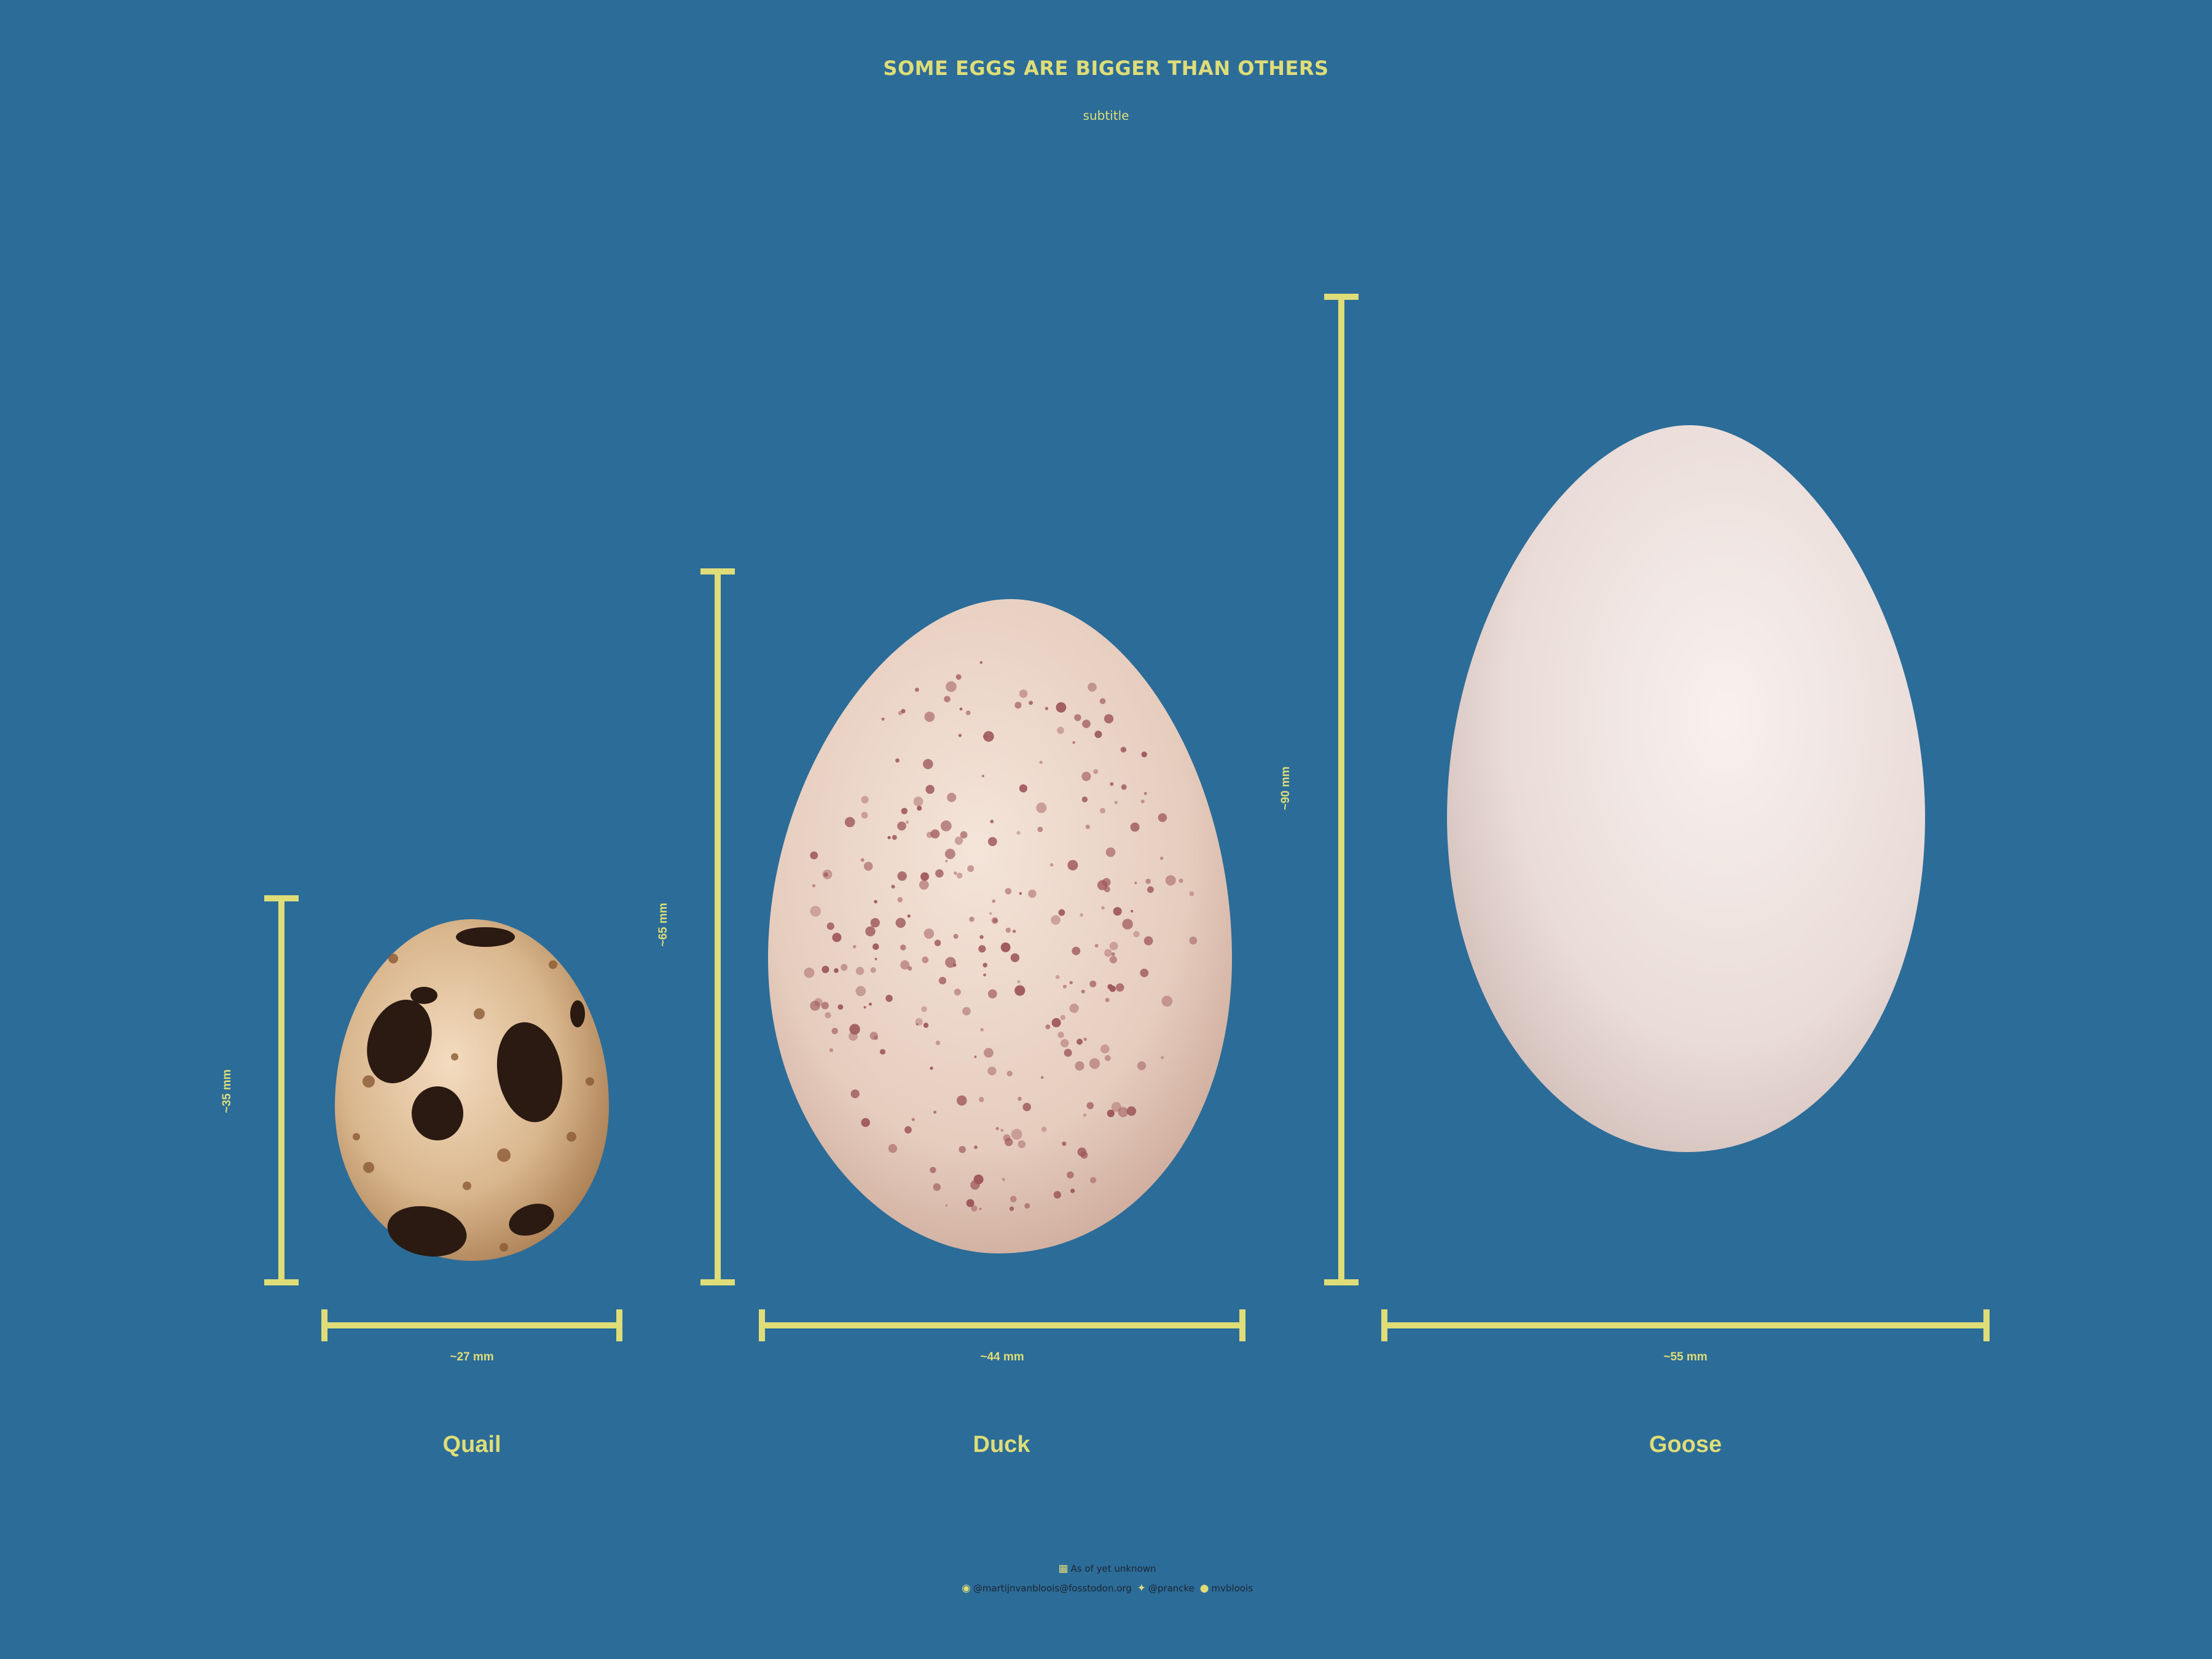 Image resolution: width=2212 pixels, height=1659 pixels. What do you see at coordinates (1285, 788) in the screenshot?
I see `goose-height-label: ~90 mm` at bounding box center [1285, 788].